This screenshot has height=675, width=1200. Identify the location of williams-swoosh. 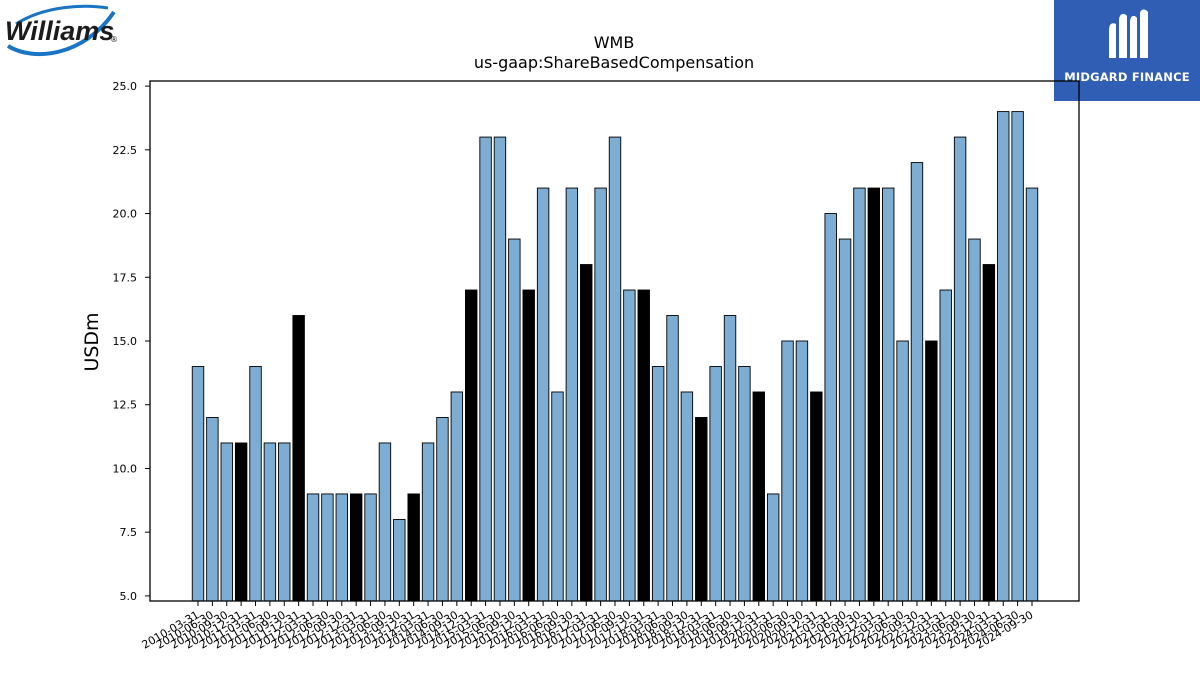
(61, 33).